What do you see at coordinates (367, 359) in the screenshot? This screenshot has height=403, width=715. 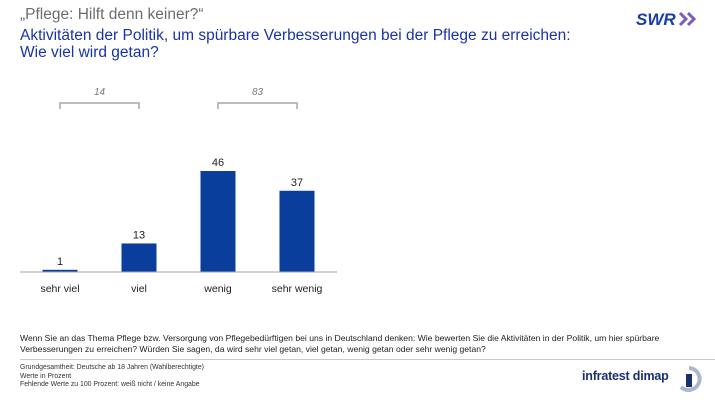 I see `footer-divider` at bounding box center [367, 359].